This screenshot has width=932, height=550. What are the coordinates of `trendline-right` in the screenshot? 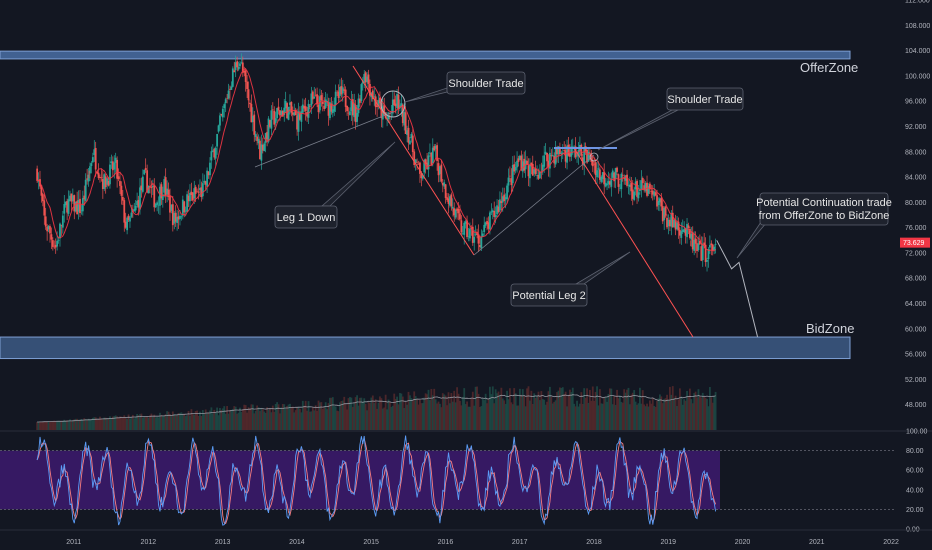 It's located at (534, 205).